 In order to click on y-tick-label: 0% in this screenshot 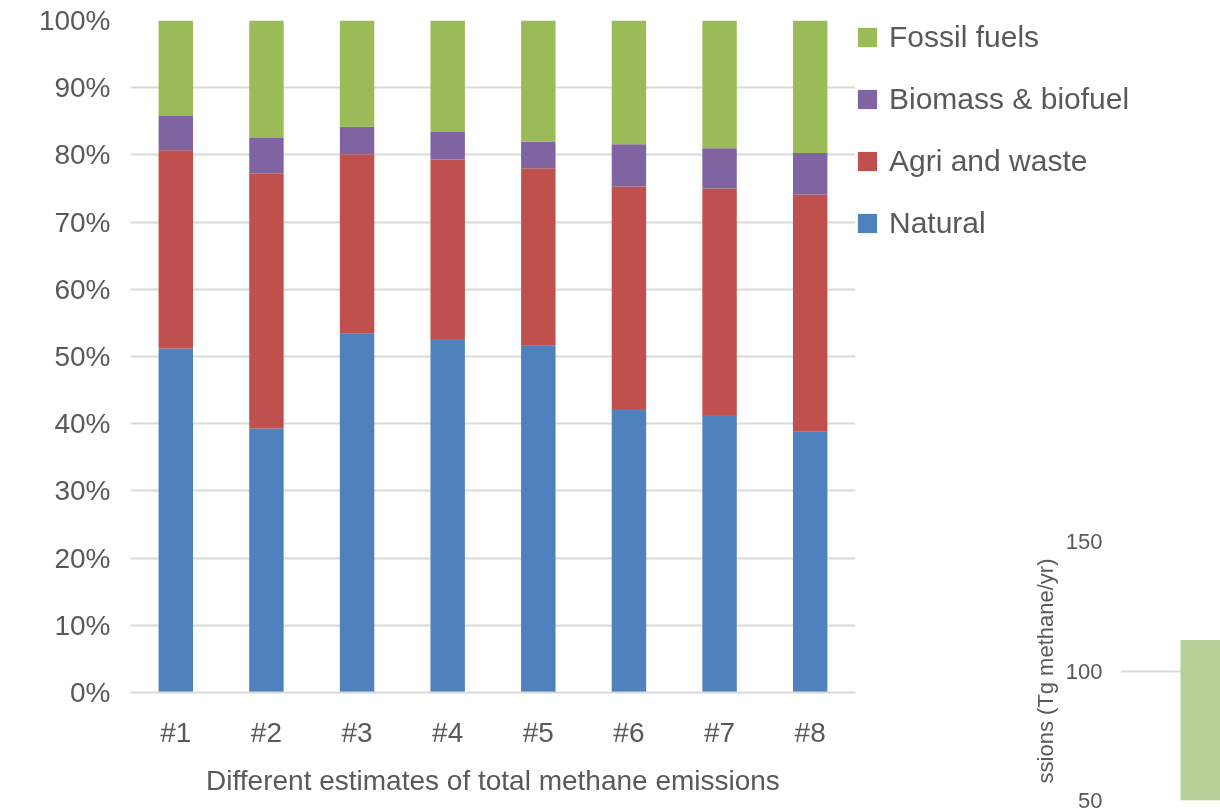, I will do `click(90, 692)`.